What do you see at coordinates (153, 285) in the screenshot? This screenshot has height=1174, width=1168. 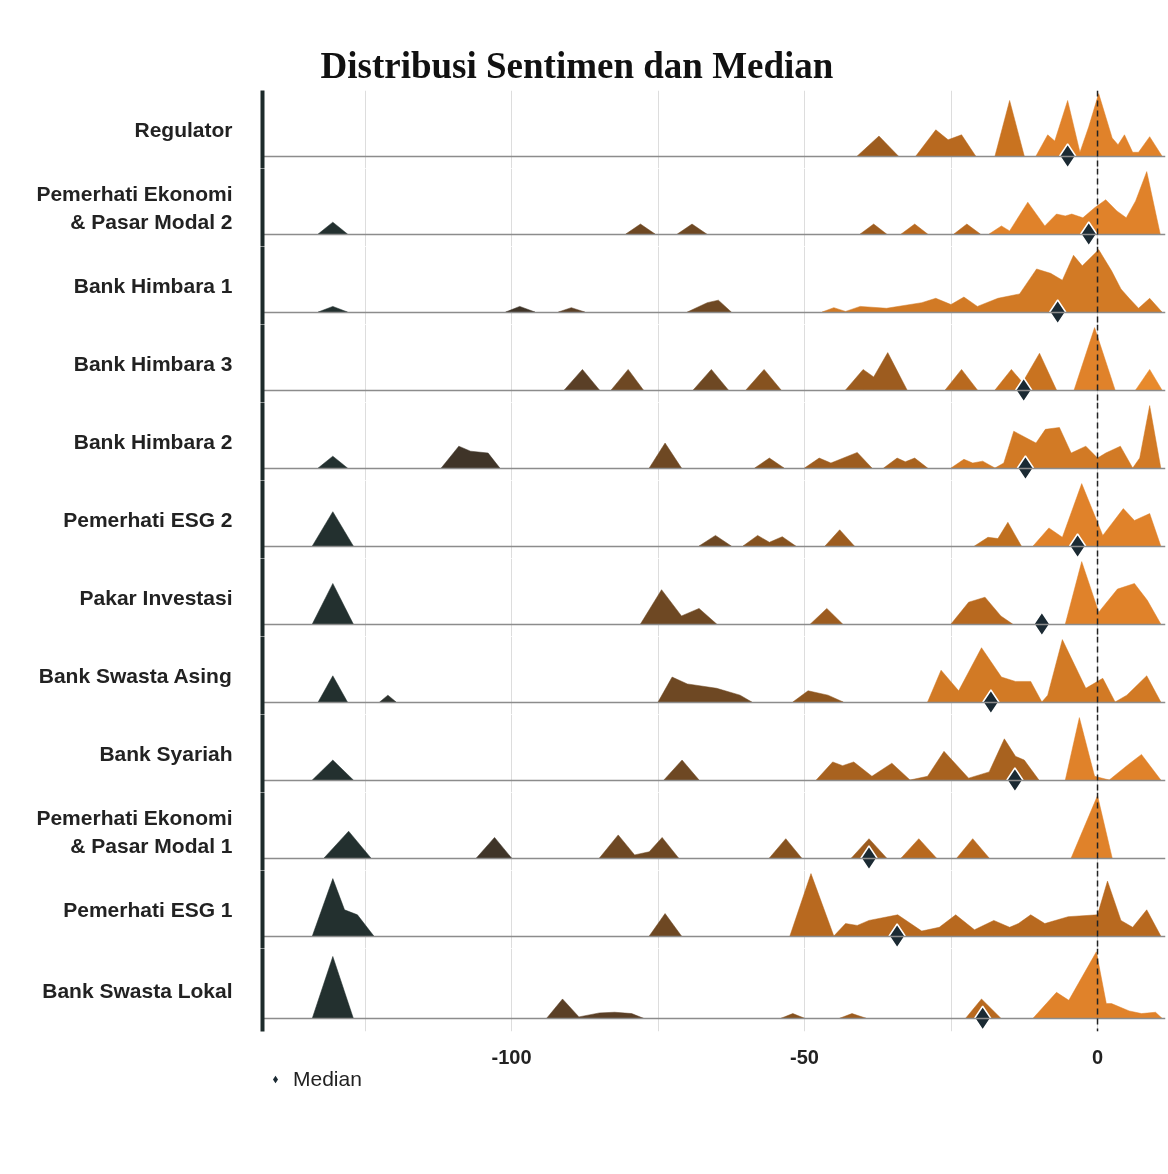 I see `y-axis-title: Bank Himbara 1` at bounding box center [153, 285].